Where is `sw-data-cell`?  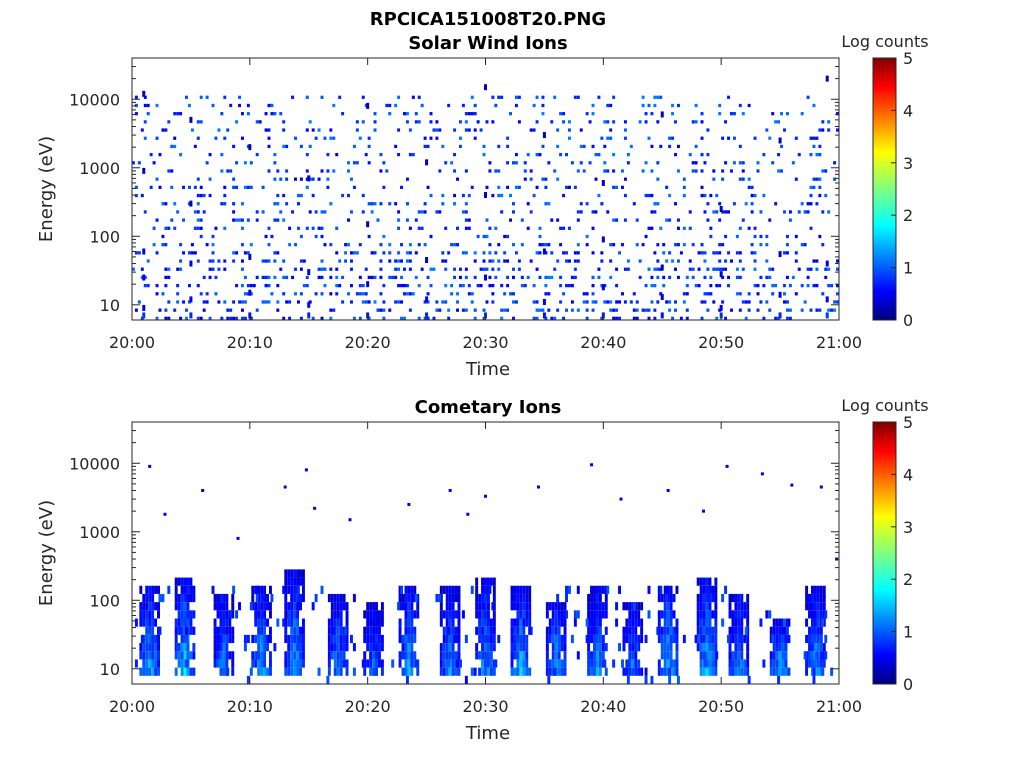
sw-data-cell is located at coordinates (485, 277).